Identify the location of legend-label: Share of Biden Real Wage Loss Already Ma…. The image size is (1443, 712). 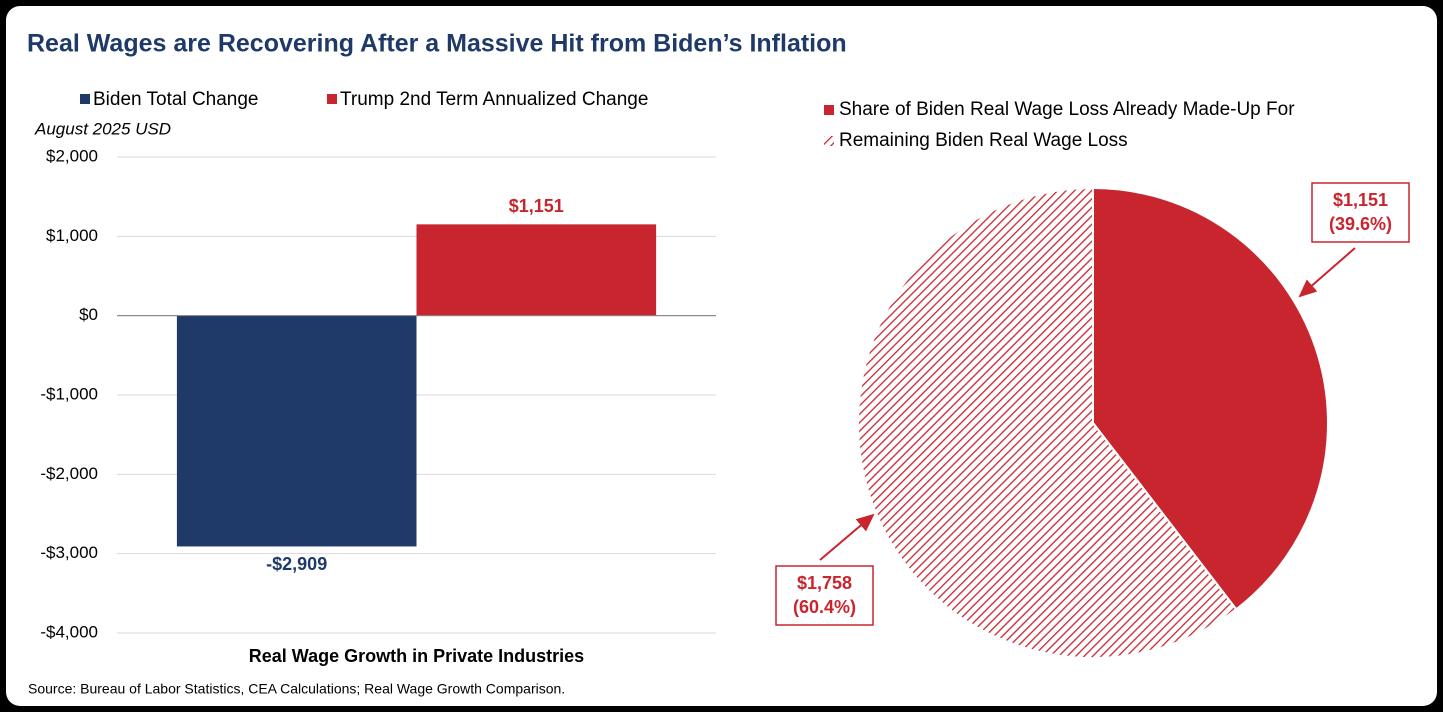
(1067, 109).